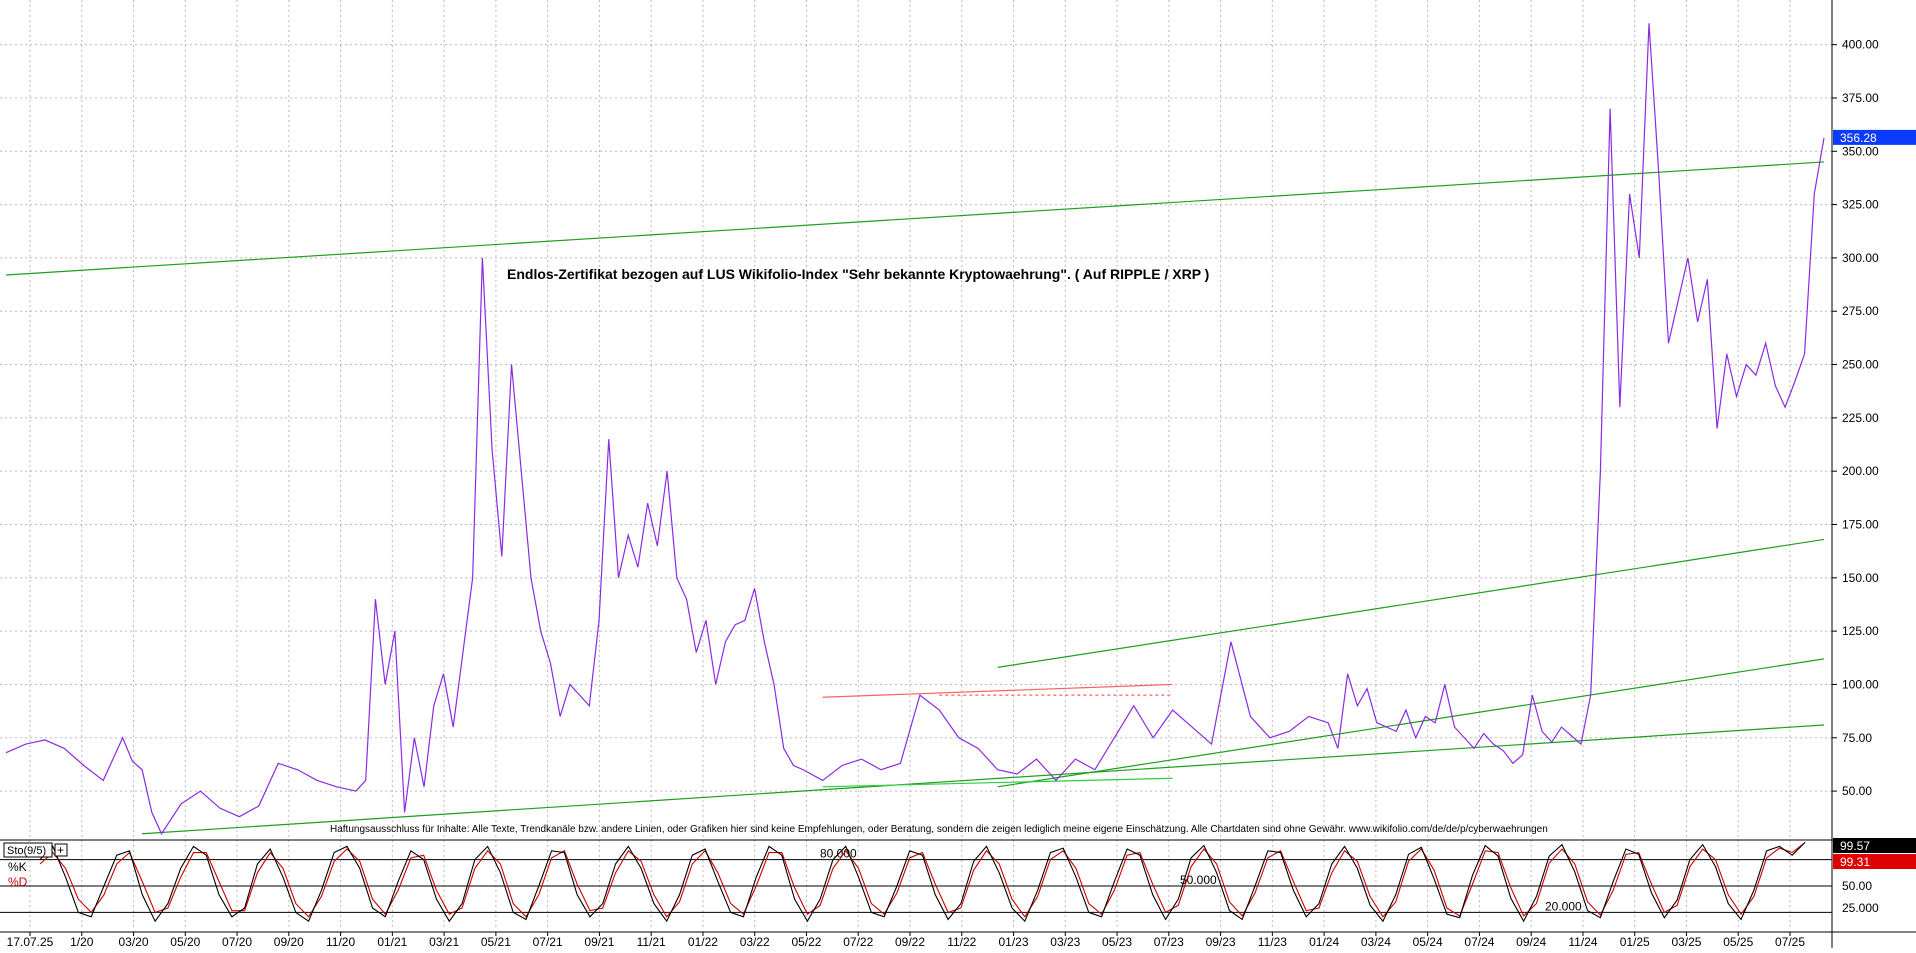 The width and height of the screenshot is (1916, 953). Describe the element at coordinates (1860, 98) in the screenshot. I see `y-tick-label: 375.00` at that location.